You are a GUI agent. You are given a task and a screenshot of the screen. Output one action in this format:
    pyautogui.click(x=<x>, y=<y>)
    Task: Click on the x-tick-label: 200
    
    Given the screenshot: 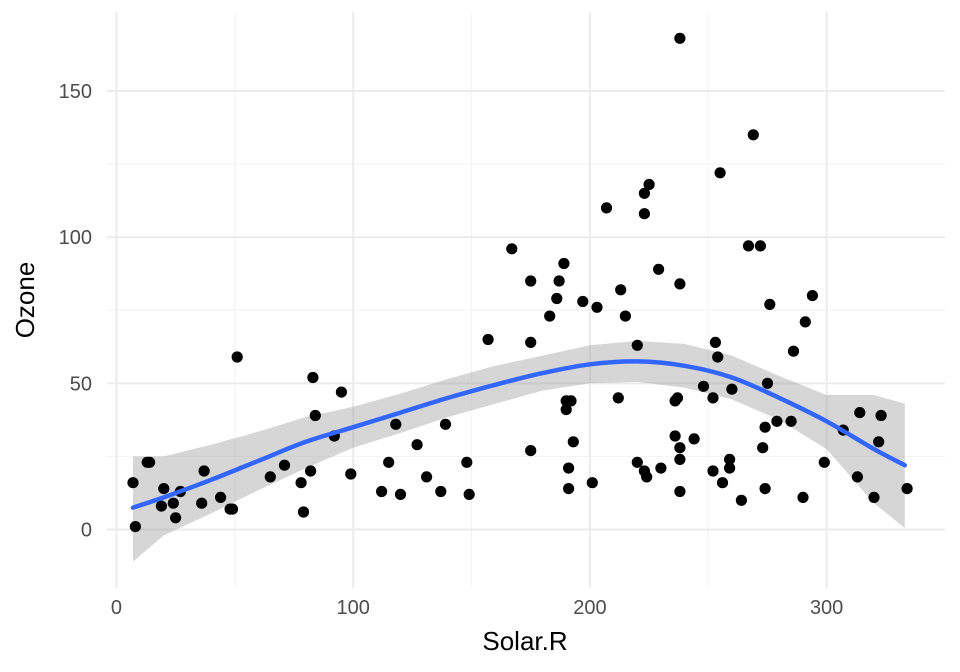 What is the action you would take?
    pyautogui.click(x=589, y=608)
    